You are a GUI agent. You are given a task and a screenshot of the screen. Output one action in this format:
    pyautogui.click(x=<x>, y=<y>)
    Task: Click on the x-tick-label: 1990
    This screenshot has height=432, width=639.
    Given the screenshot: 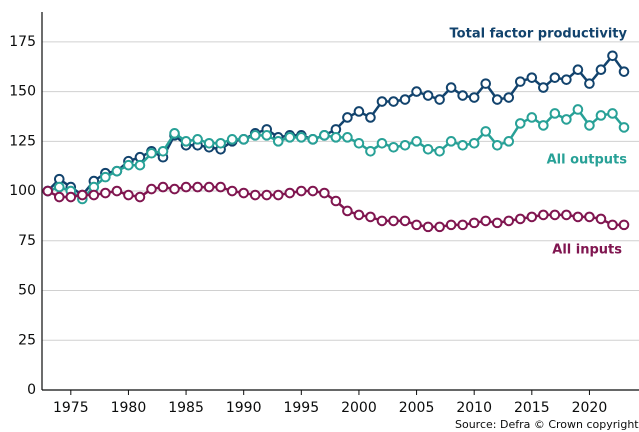 What is the action you would take?
    pyautogui.click(x=244, y=408)
    